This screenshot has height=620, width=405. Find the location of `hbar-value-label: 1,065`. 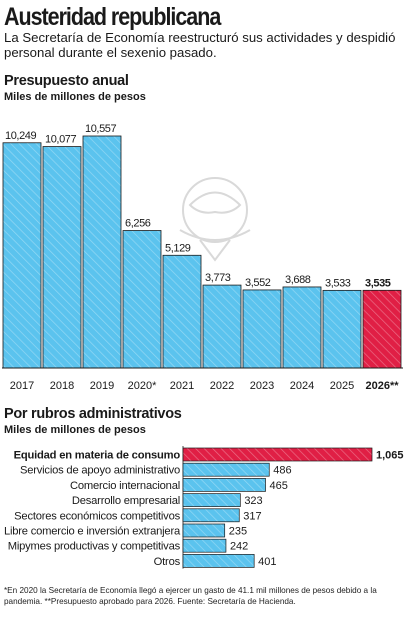

hbar-value-label: 1,065 is located at coordinates (390, 456).